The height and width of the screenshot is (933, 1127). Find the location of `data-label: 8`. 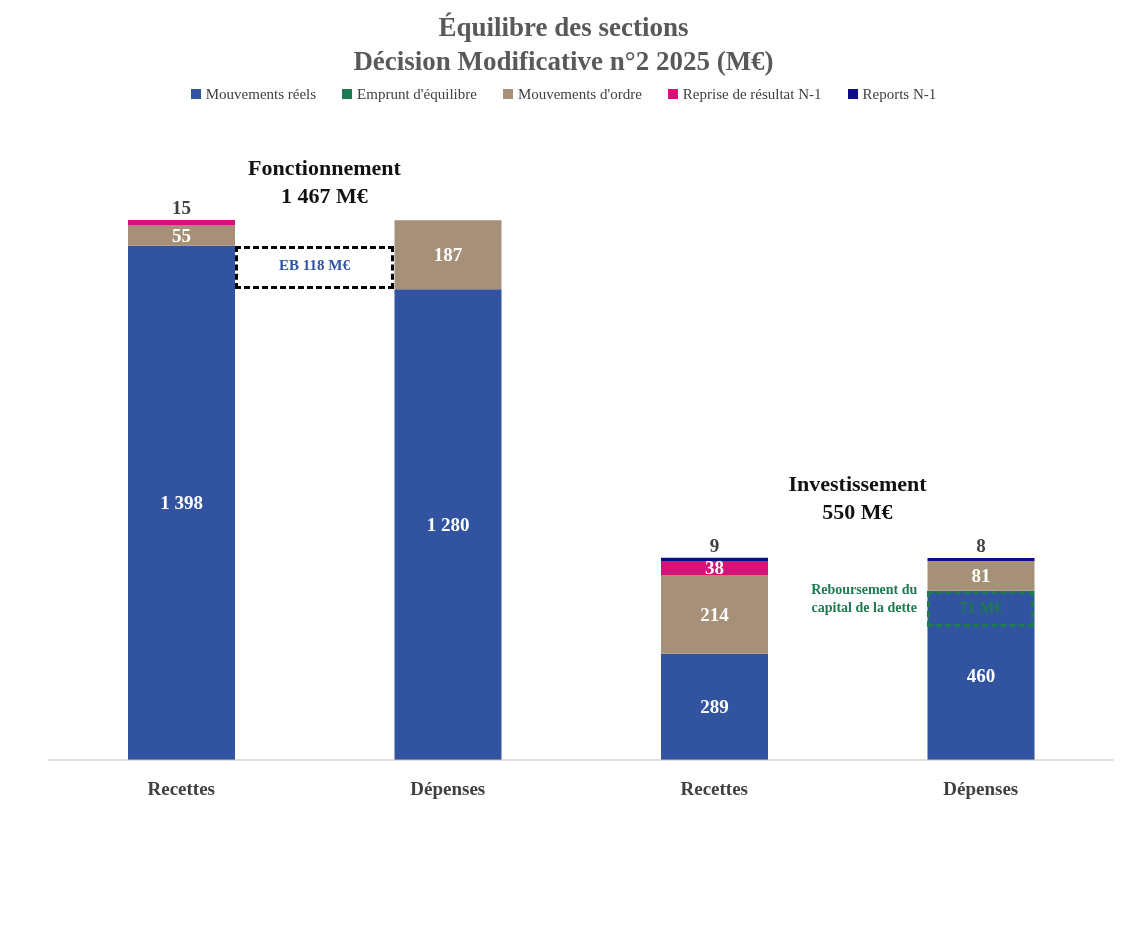

data-label: 8 is located at coordinates (981, 546).